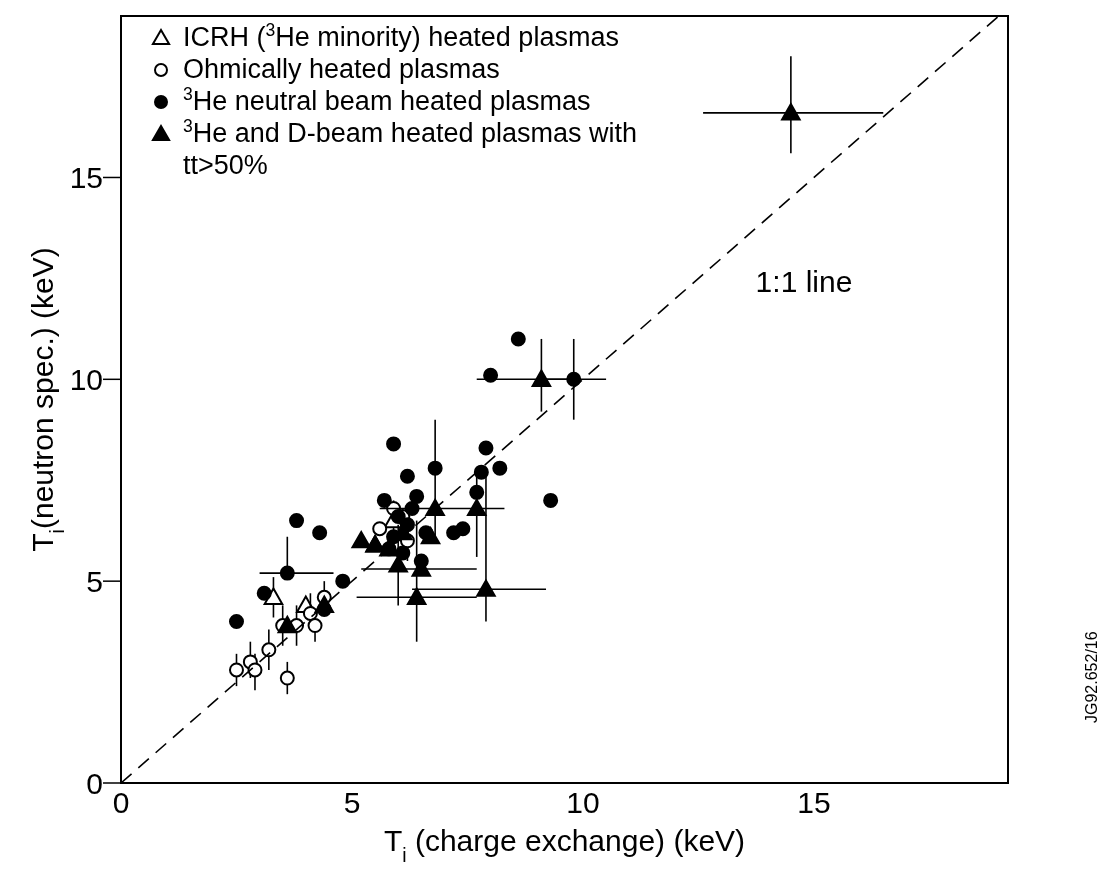 The image size is (1105, 879). I want to click on x-tick-label: 0, so click(121, 802).